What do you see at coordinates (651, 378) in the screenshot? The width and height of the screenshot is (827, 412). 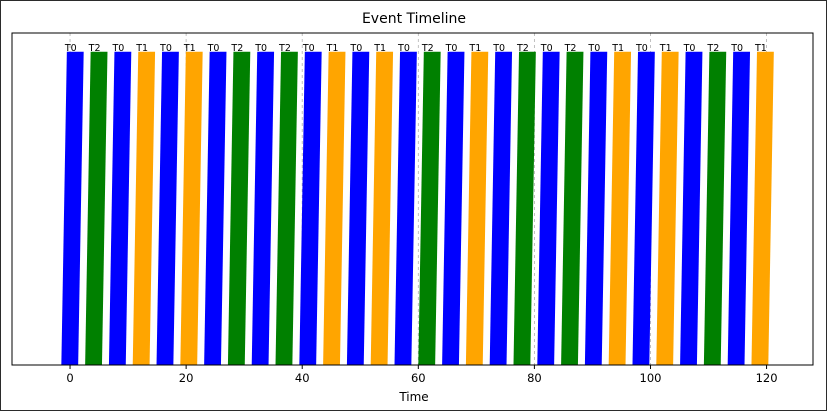 I see `x-tick-label: 100` at bounding box center [651, 378].